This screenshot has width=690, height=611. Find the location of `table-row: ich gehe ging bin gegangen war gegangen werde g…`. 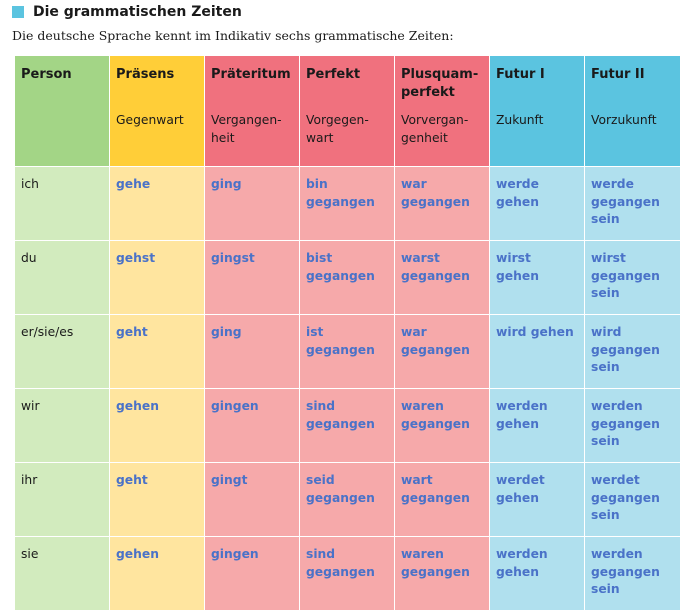

table-row: ich gehe ging bin gegangen war gegangen werde g… is located at coordinates (347, 203).